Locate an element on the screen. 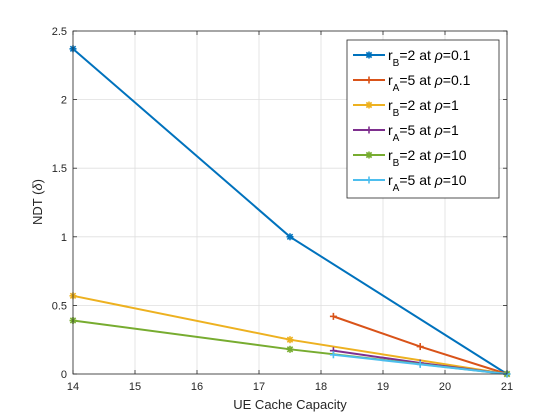 Image resolution: width=560 pixels, height=420 pixels. x-tick-label: 17 is located at coordinates (259, 387).